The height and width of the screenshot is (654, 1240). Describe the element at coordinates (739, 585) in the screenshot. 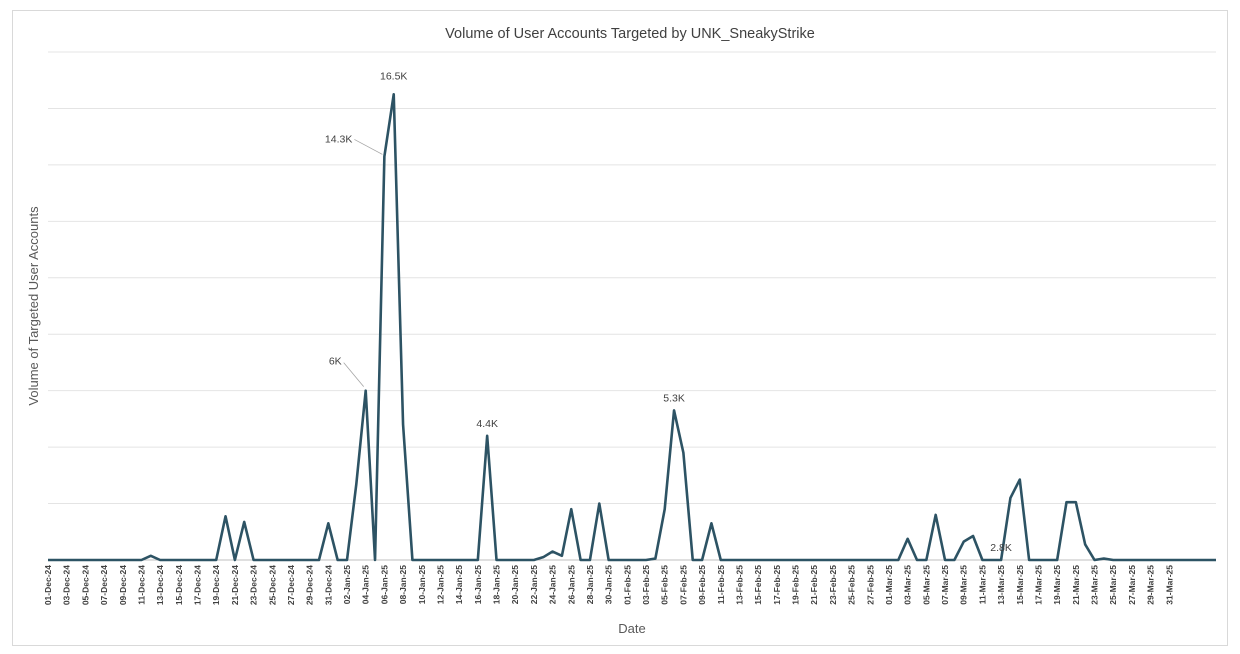

I see `x-tick-label: 13-Feb-25` at that location.